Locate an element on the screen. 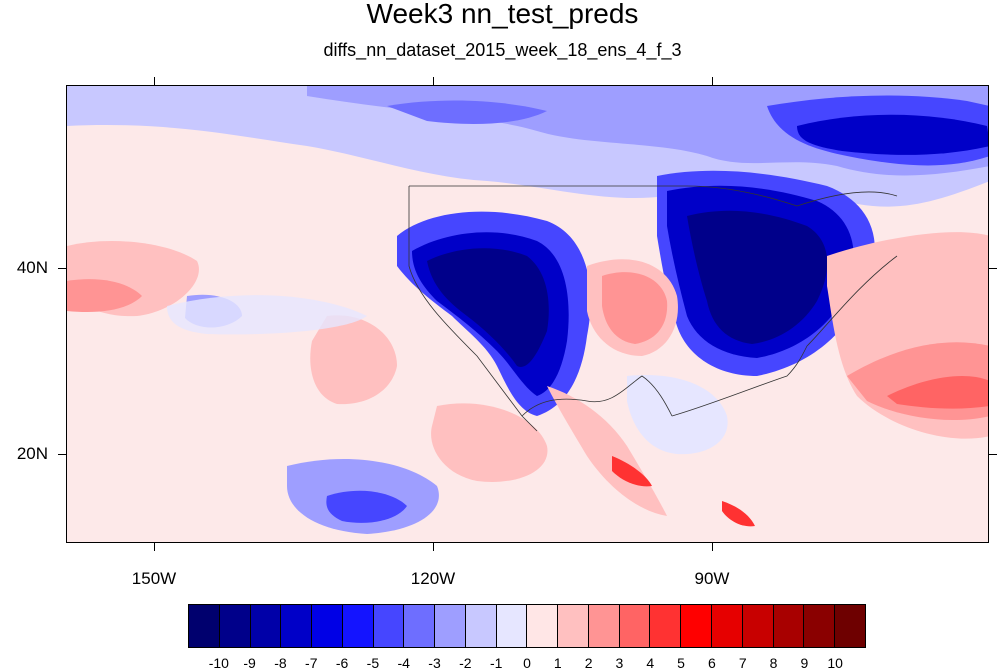  lon-label-150w: 150W is located at coordinates (154, 578).